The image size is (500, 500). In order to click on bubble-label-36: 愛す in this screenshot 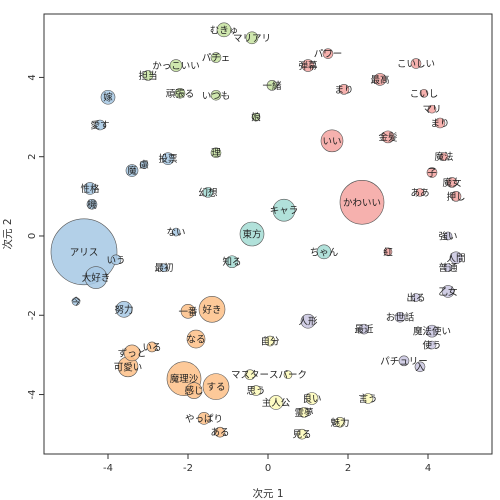, I will do `click(99, 125)`.